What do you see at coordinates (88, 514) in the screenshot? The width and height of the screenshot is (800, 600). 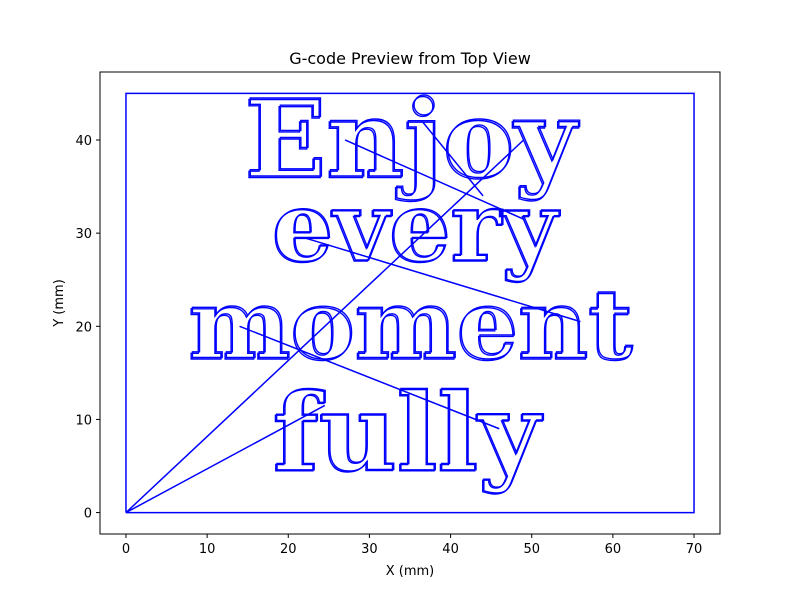 I see `y-tick-label: 0` at bounding box center [88, 514].